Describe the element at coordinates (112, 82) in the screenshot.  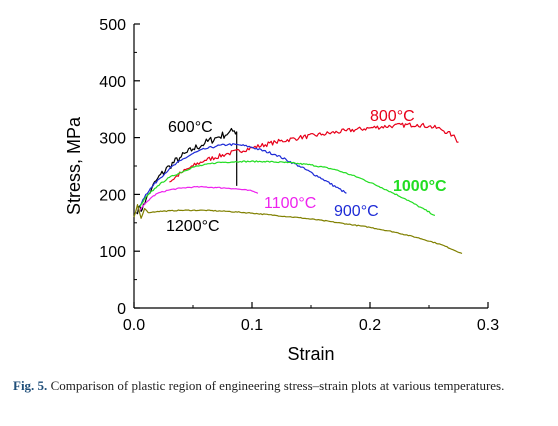
I see `y-tick-label: 400` at that location.